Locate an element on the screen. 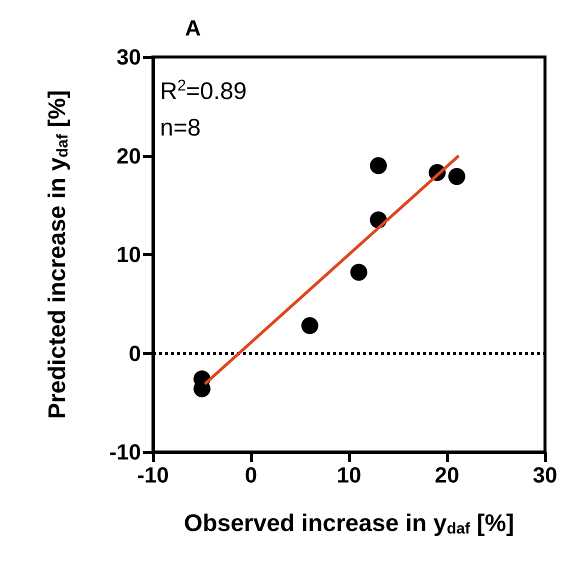 Image resolution: width=579 pixels, height=573 pixels. x-axis-title: Observed increase in ydaf [%] is located at coordinates (349, 524).